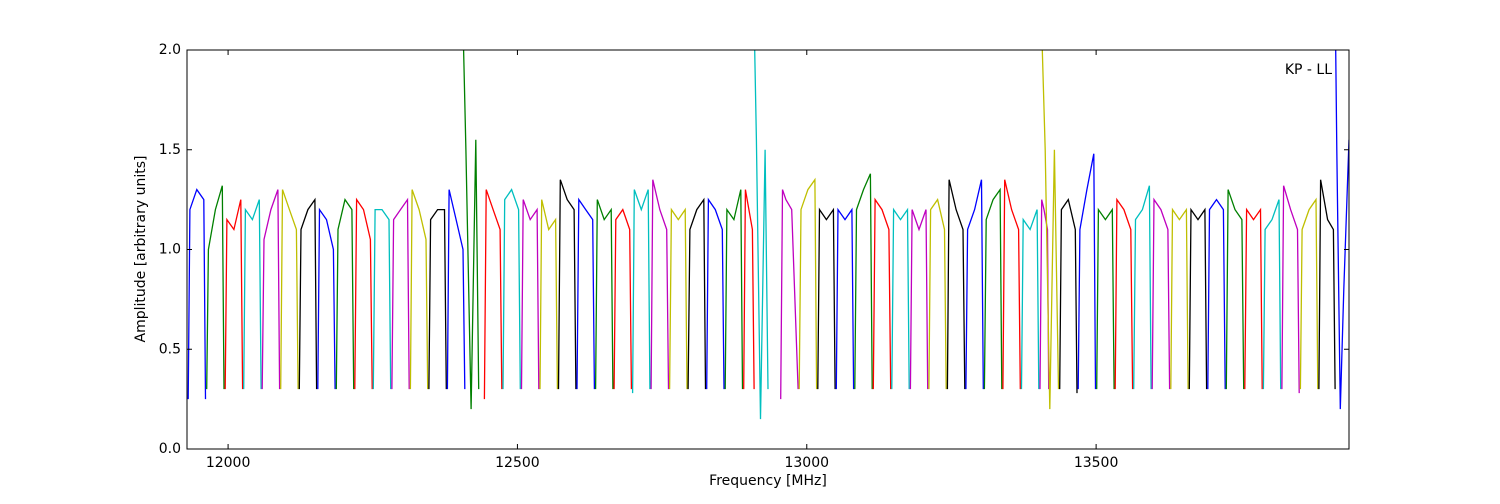 This screenshot has height=504, width=1500. Describe the element at coordinates (170, 150) in the screenshot. I see `y-tick-label: 1.5` at that location.